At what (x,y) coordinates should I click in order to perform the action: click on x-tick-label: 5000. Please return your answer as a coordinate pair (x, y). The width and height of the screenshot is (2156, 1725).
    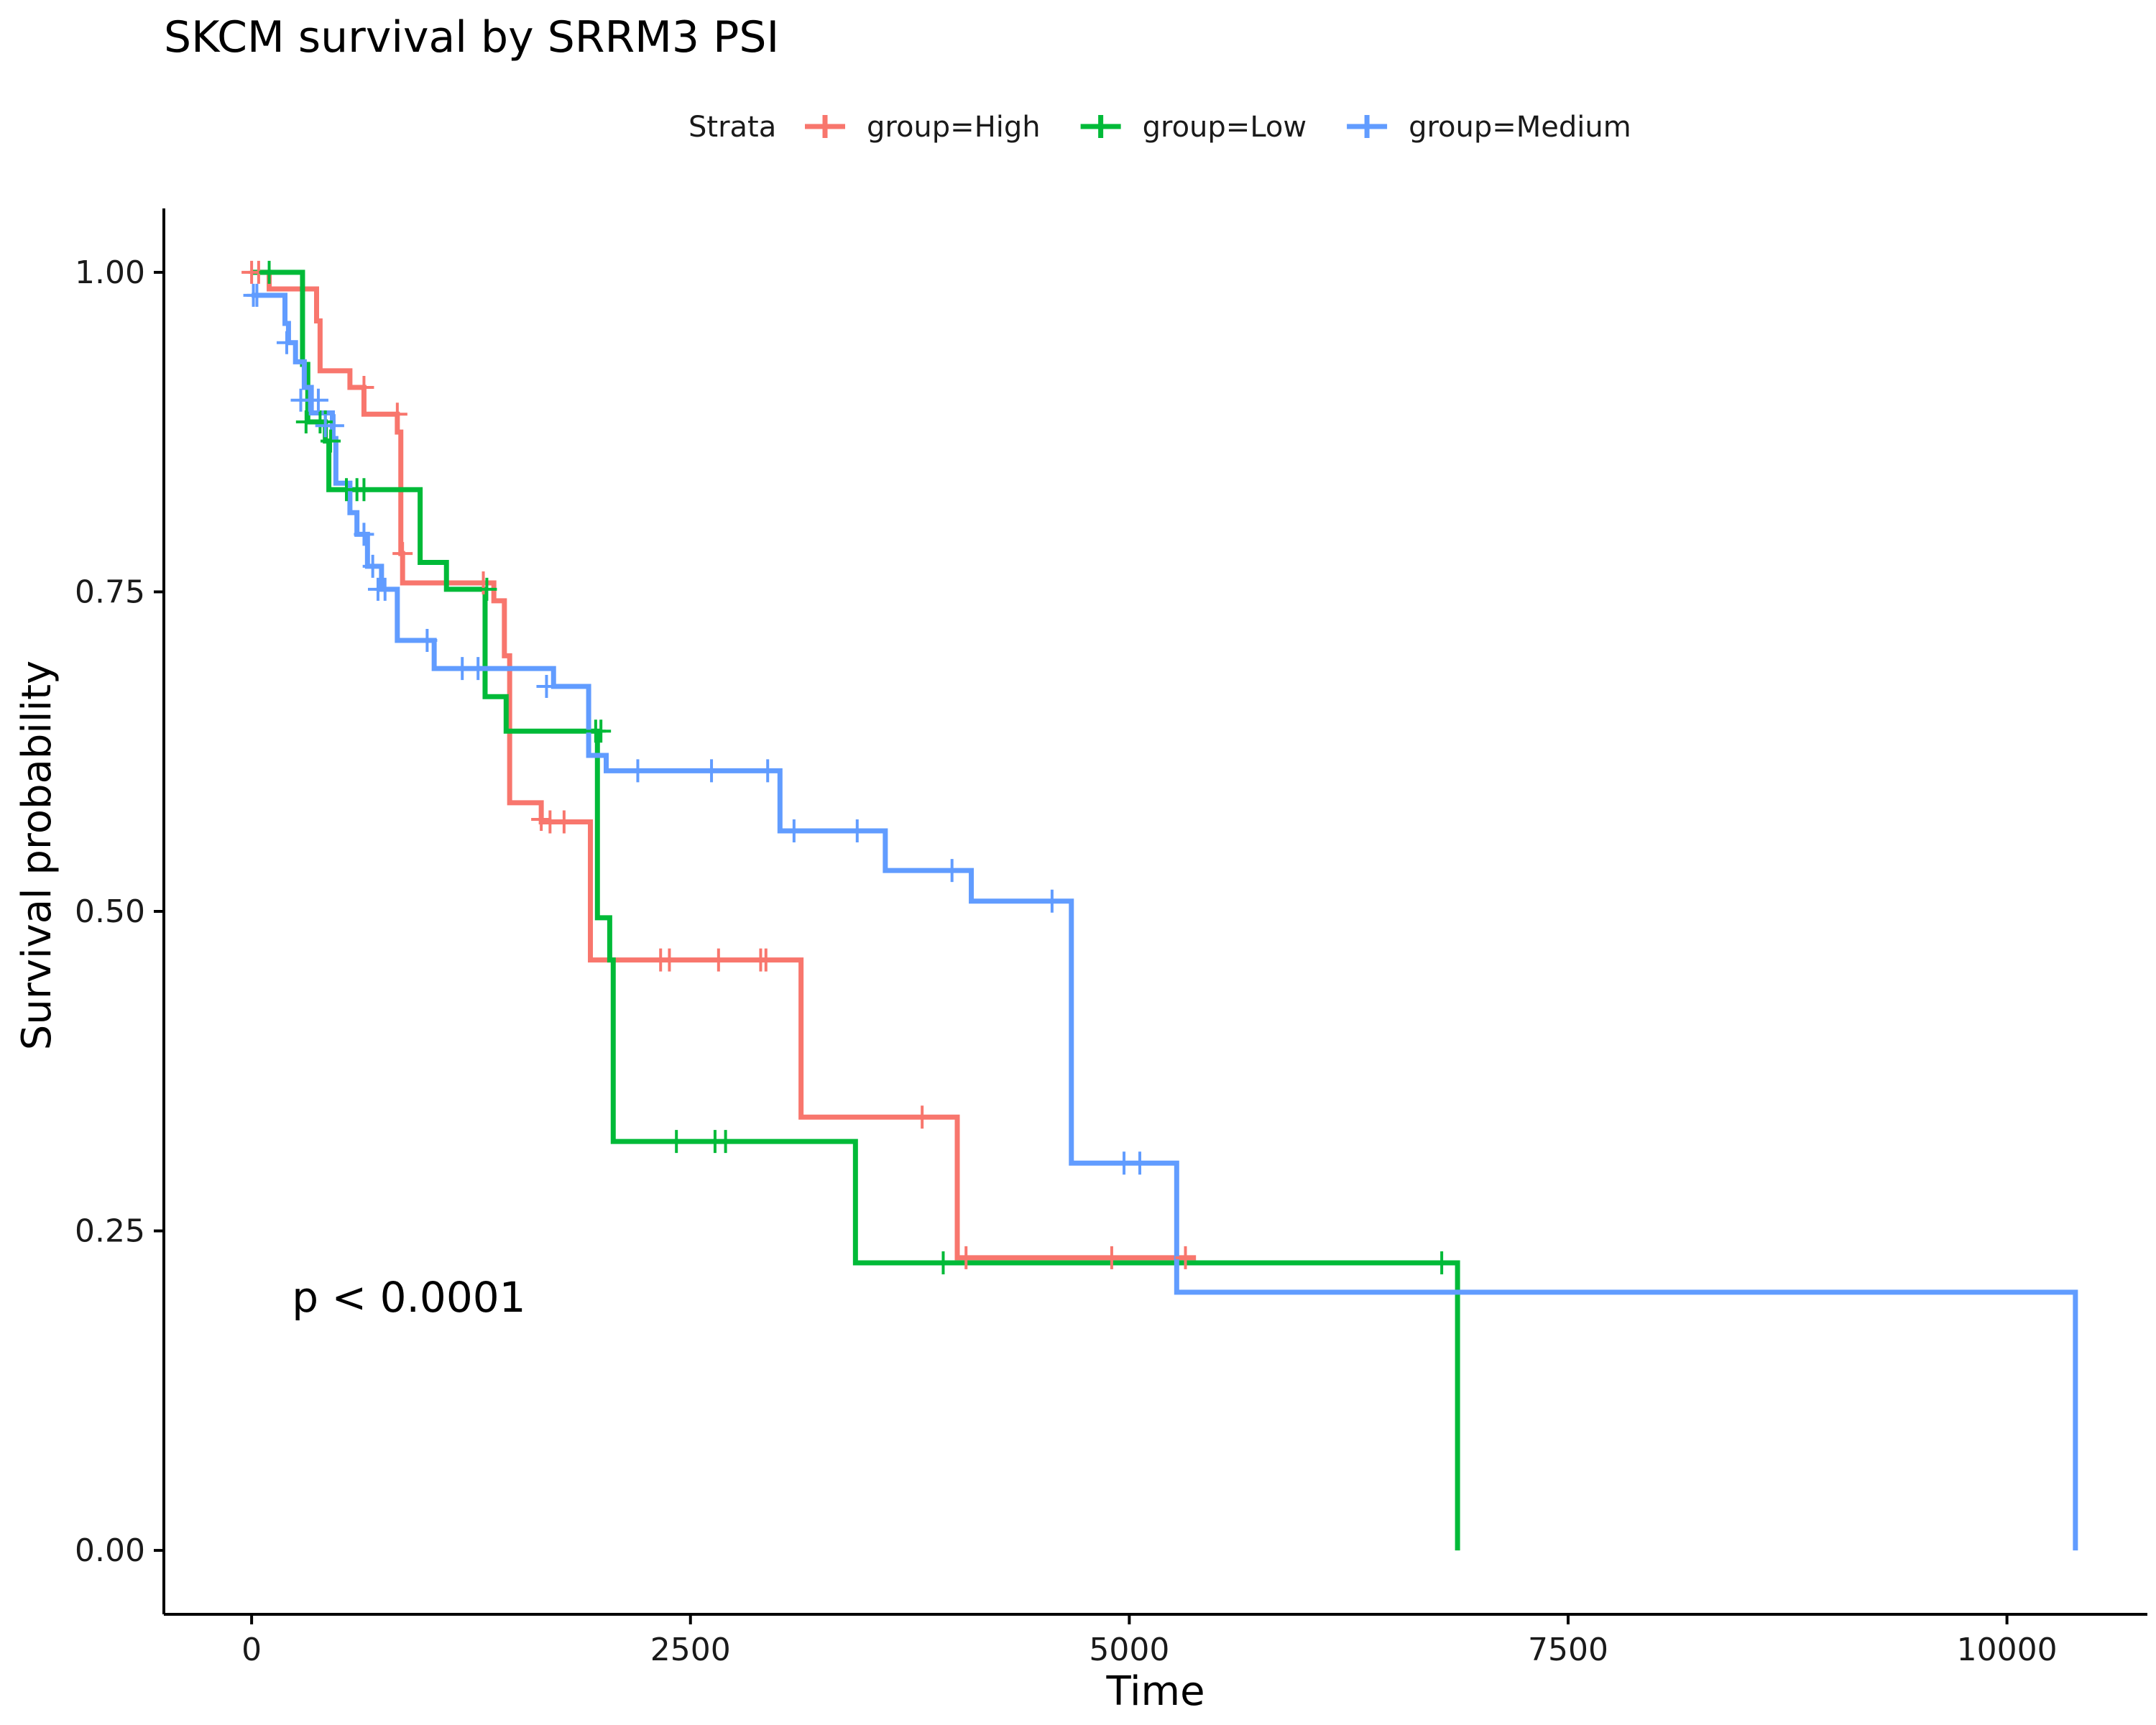
    Looking at the image, I should click on (1129, 1650).